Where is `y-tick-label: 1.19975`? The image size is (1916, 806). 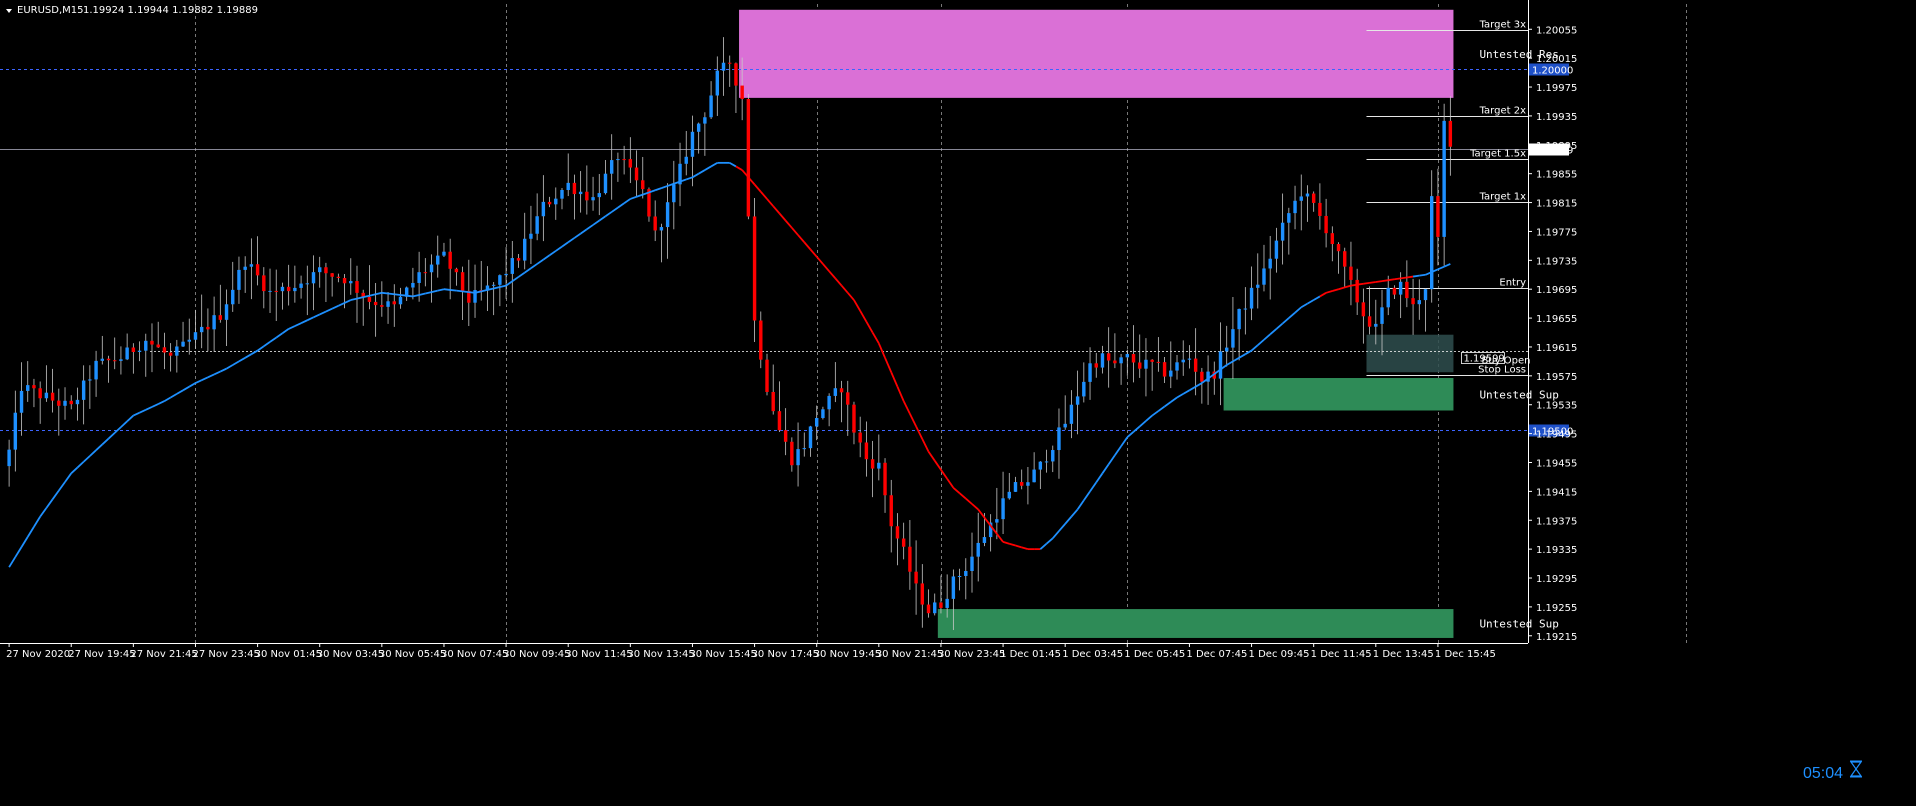
y-tick-label: 1.19975 is located at coordinates (1556, 88).